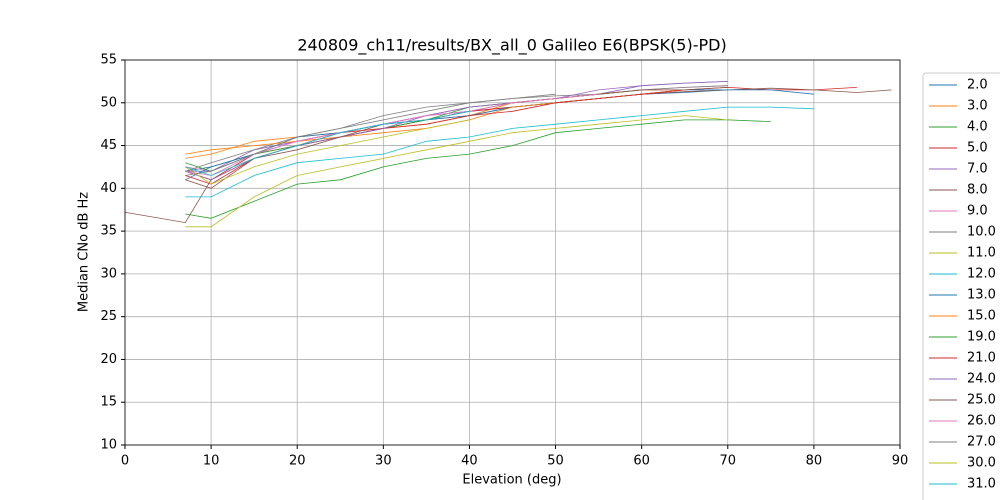 This screenshot has width=1000, height=500. What do you see at coordinates (981, 232) in the screenshot?
I see `legend-label: 10.0` at bounding box center [981, 232].